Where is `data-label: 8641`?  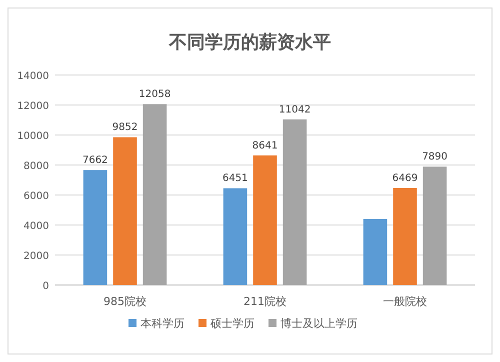
data-label: 8641 is located at coordinates (265, 146).